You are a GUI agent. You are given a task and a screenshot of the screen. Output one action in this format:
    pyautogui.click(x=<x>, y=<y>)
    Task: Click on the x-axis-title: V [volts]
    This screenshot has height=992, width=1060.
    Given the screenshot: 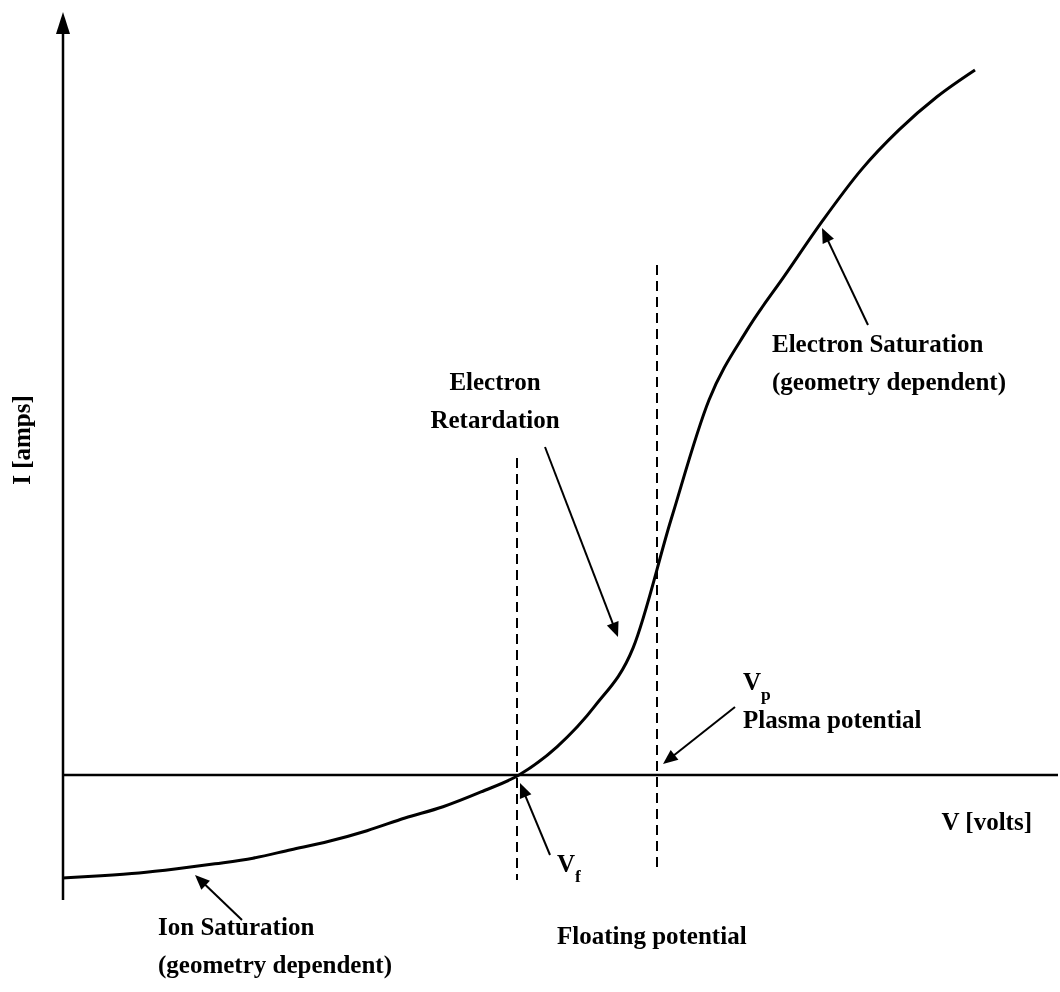 What is the action you would take?
    pyautogui.click(x=986, y=821)
    